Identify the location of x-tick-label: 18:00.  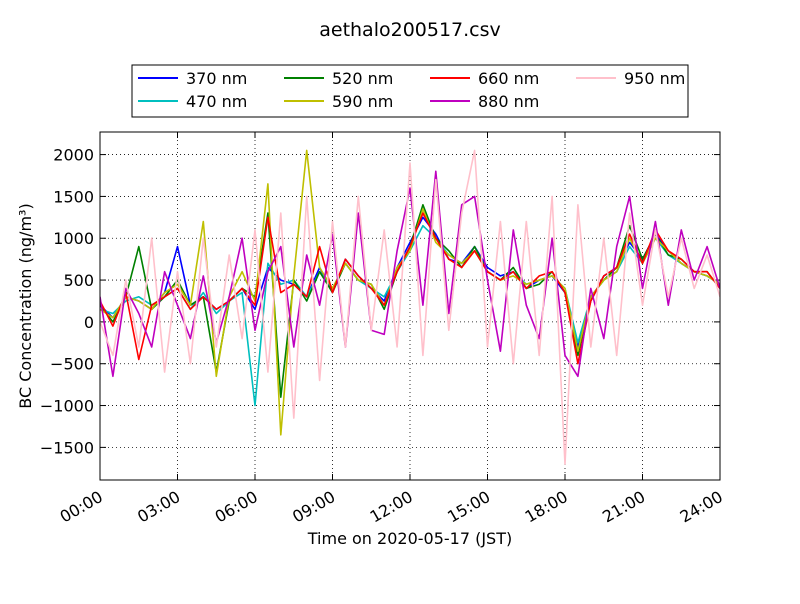
(546, 507).